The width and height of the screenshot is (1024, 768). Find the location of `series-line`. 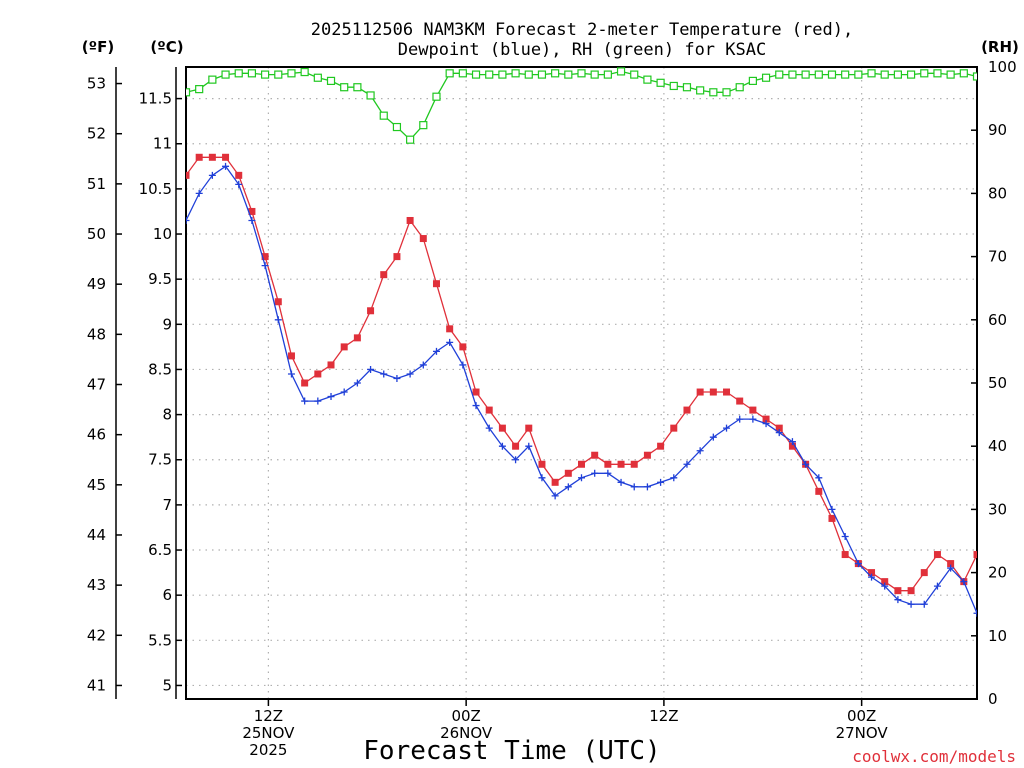

series-line is located at coordinates (581, 105).